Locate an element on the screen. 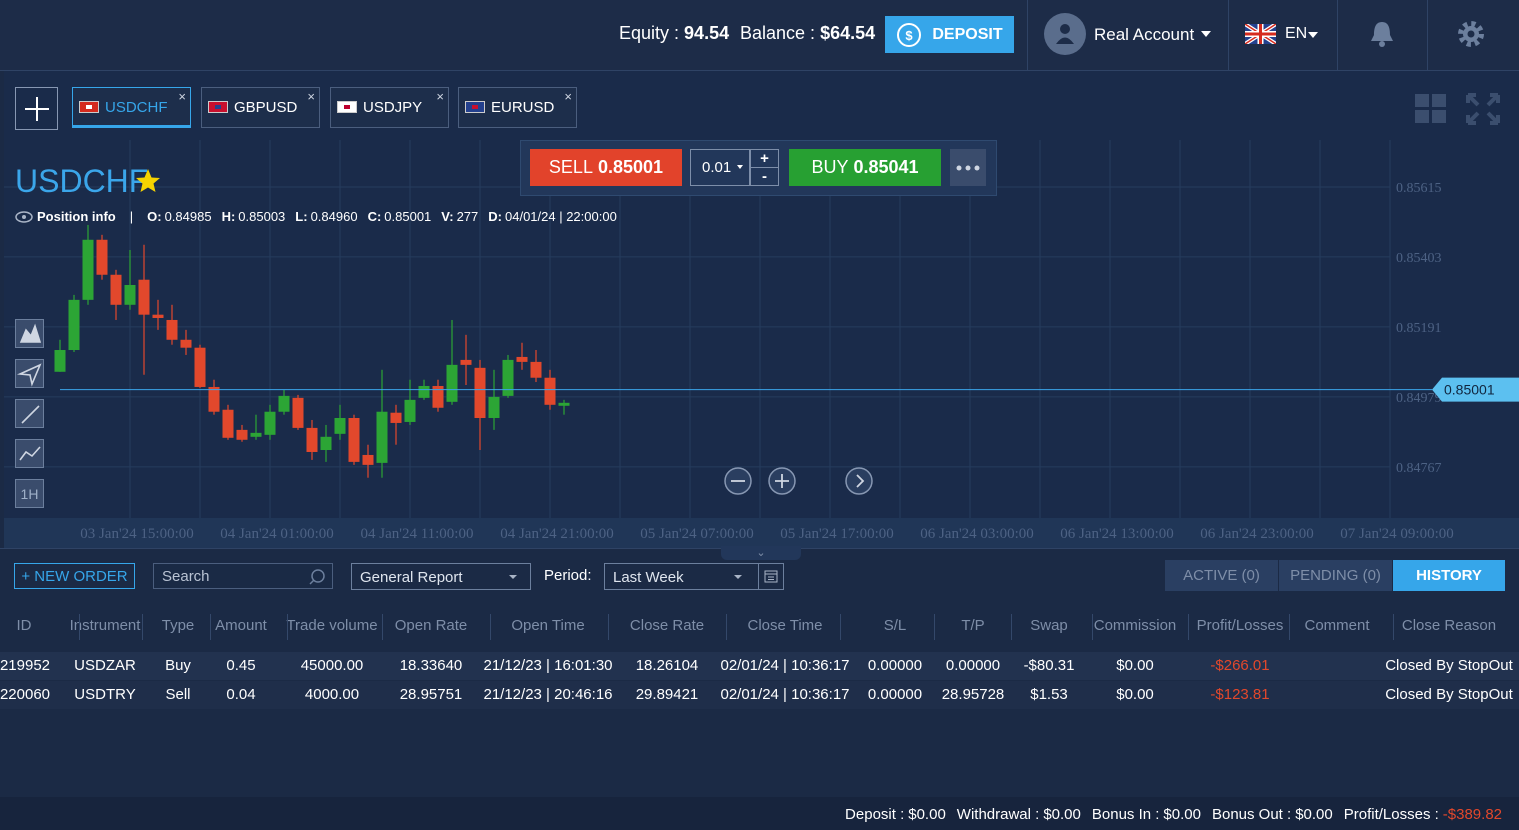 The height and width of the screenshot is (830, 1519). column-header: Instrument is located at coordinates (105, 625).